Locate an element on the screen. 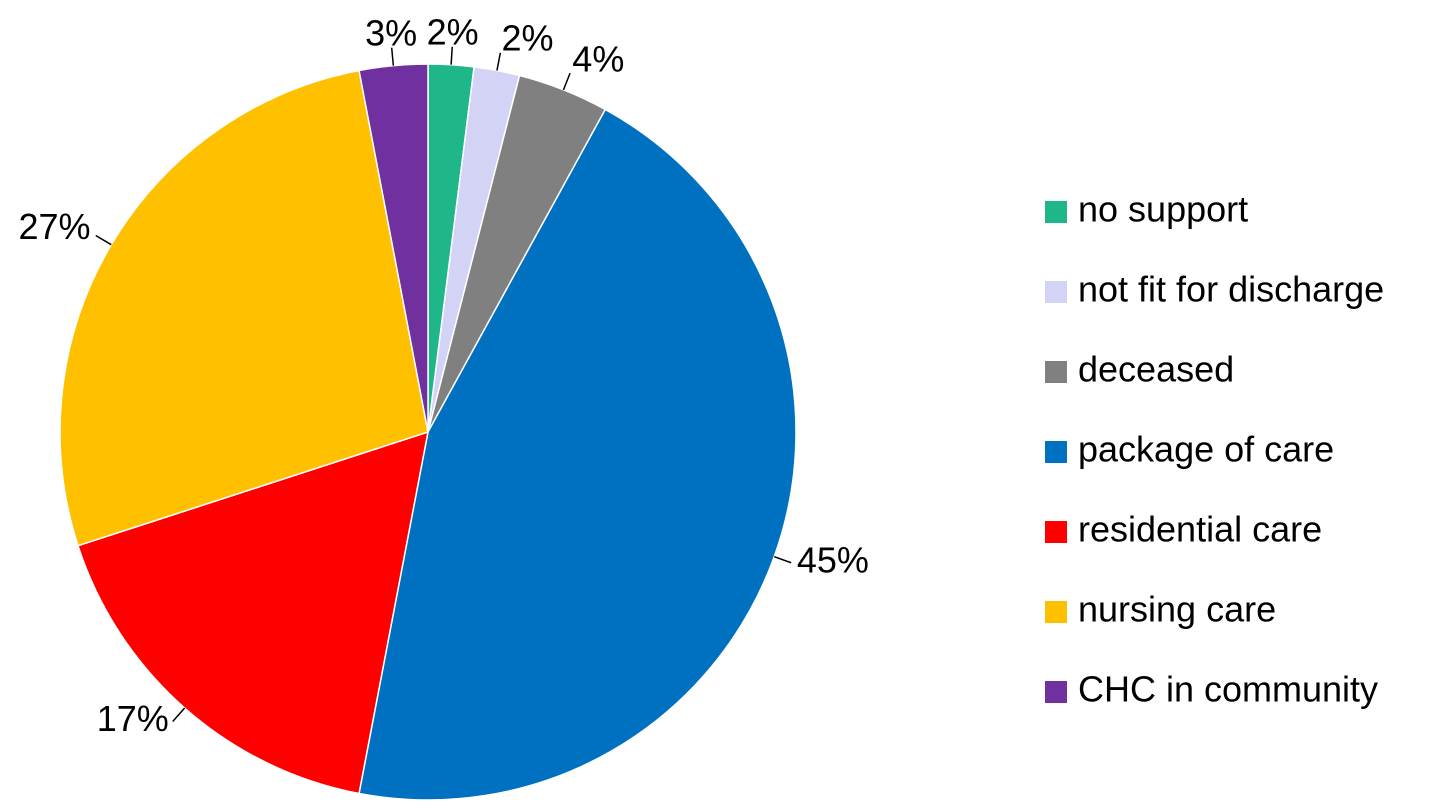 Image resolution: width=1439 pixels, height=802 pixels. data-label: 45% is located at coordinates (833, 559).